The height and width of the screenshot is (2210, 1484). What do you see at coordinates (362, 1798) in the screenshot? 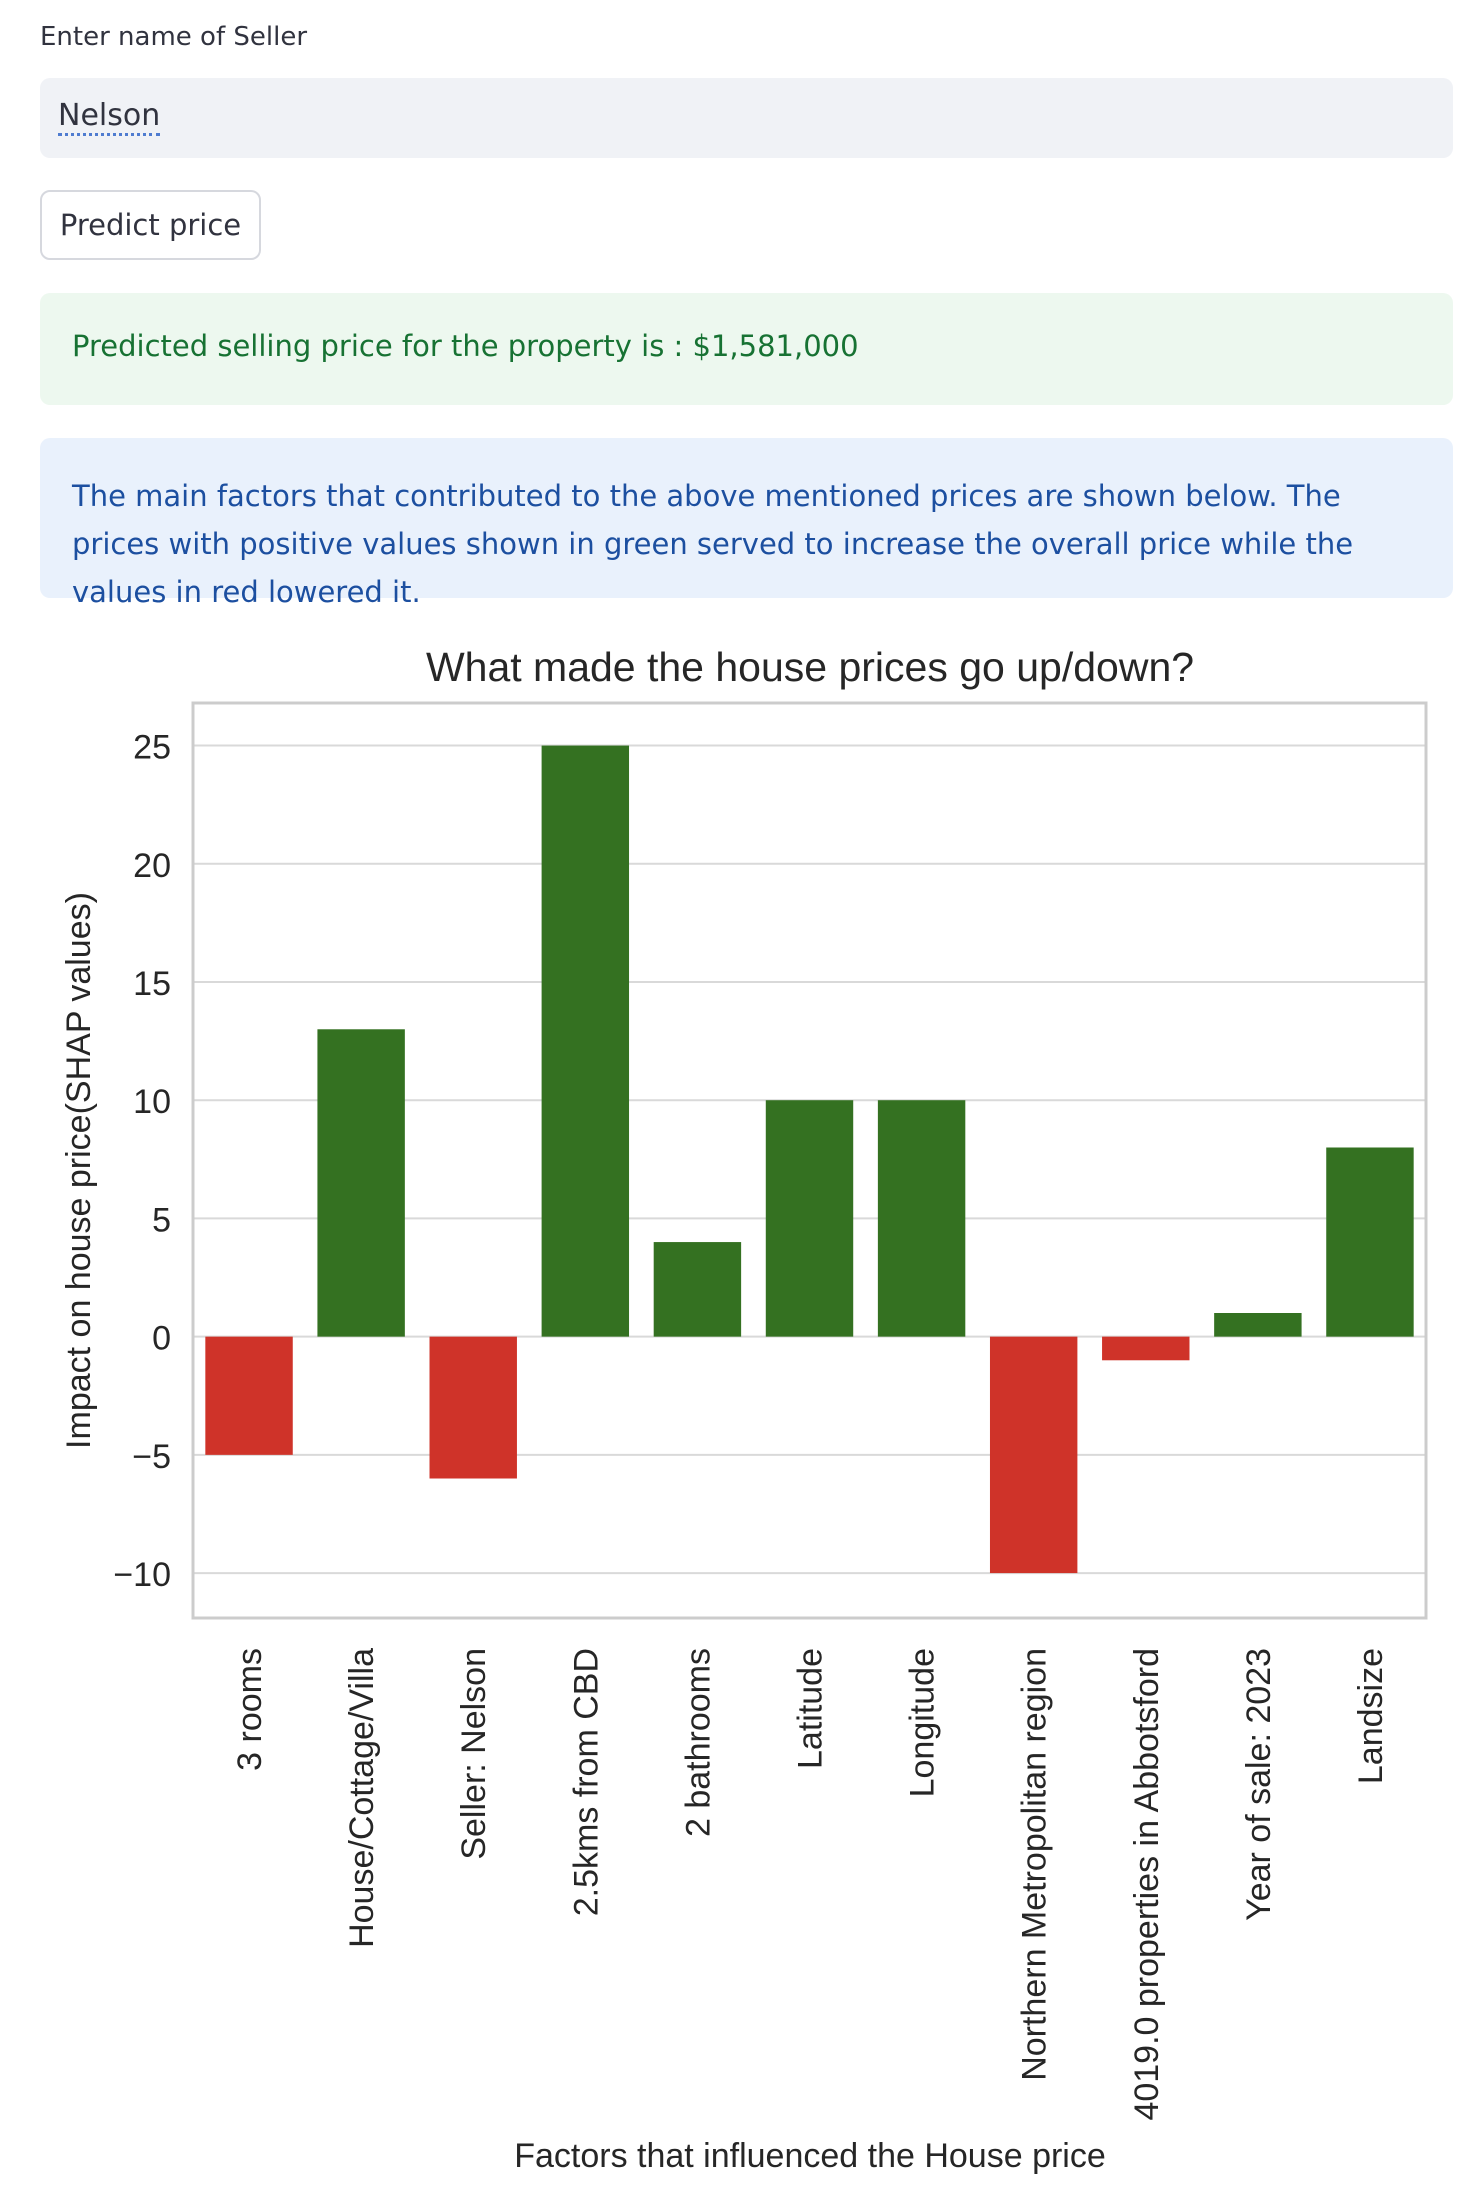
I see `x-tick-label: House/Cottage/Villa` at bounding box center [362, 1798].